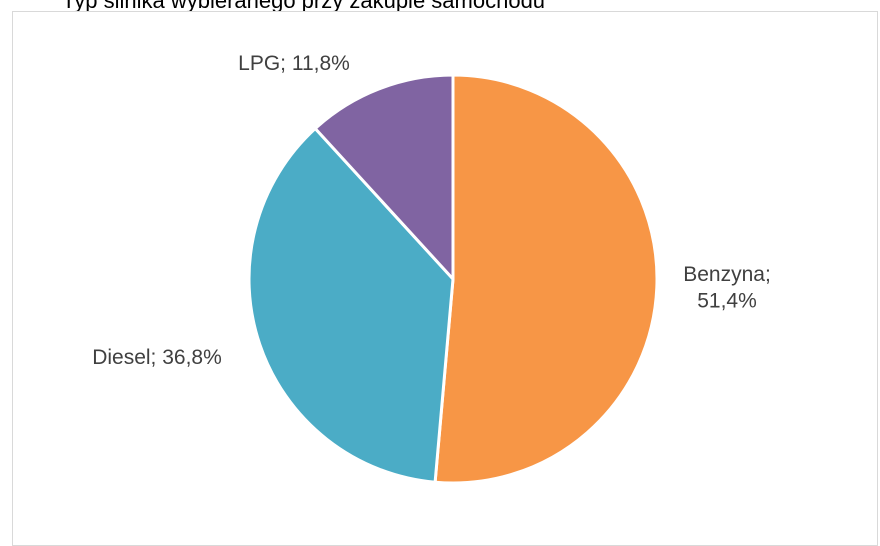  I want to click on pie-label-lpg: LPG; 11,8%, so click(294, 63).